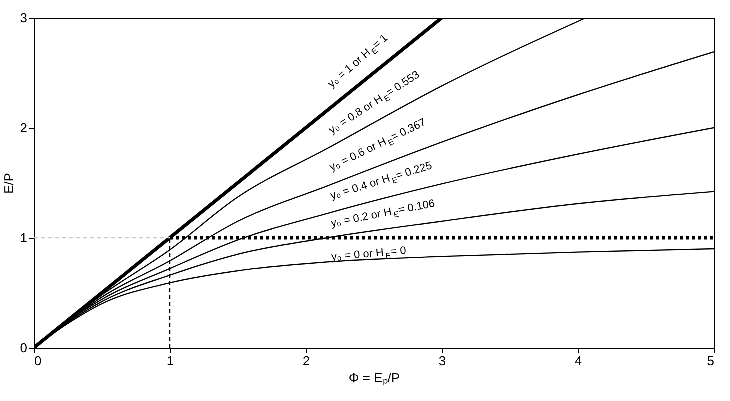 This screenshot has width=730, height=401. What do you see at coordinates (24, 128) in the screenshot?
I see `y-tick-label: 2` at bounding box center [24, 128].